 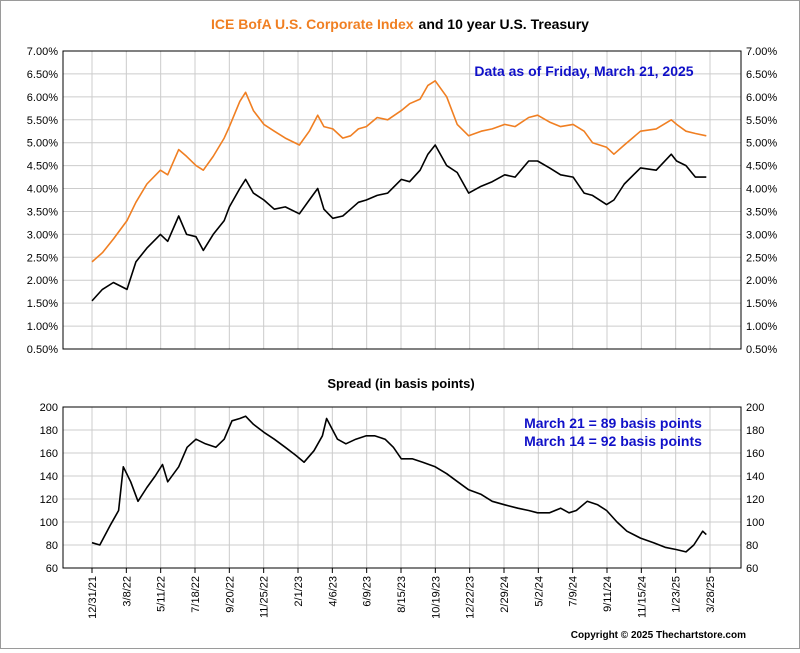 What do you see at coordinates (761, 258) in the screenshot?
I see `top-y-tick-right: 2.50%` at bounding box center [761, 258].